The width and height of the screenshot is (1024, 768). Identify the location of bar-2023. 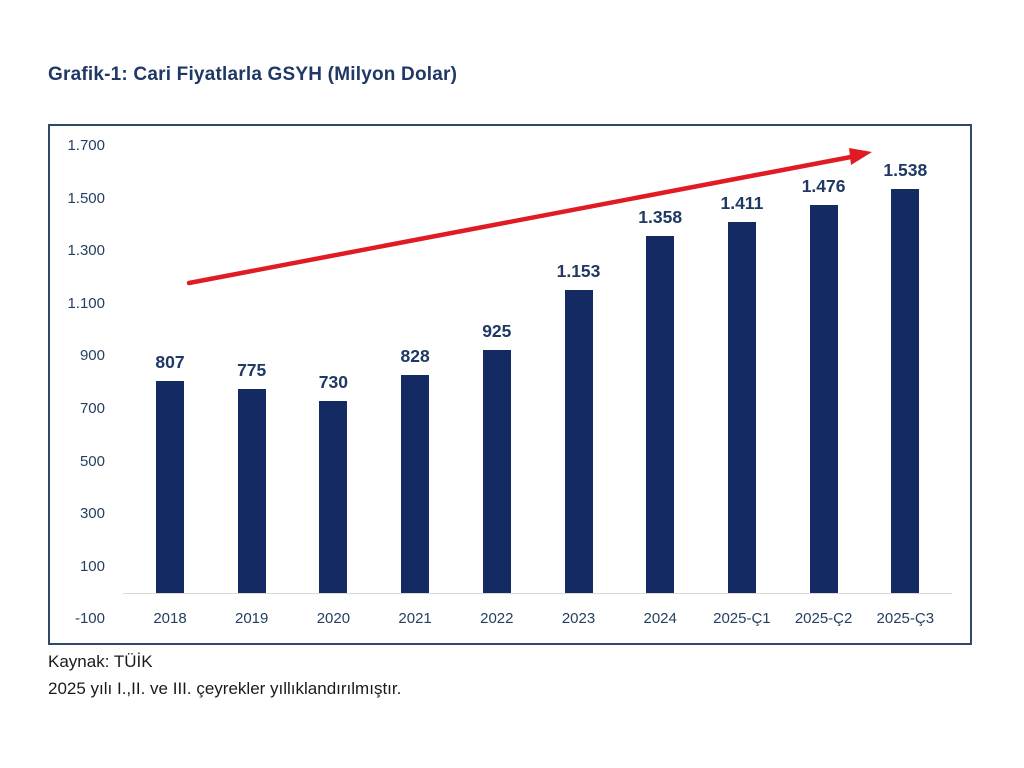
(578, 441).